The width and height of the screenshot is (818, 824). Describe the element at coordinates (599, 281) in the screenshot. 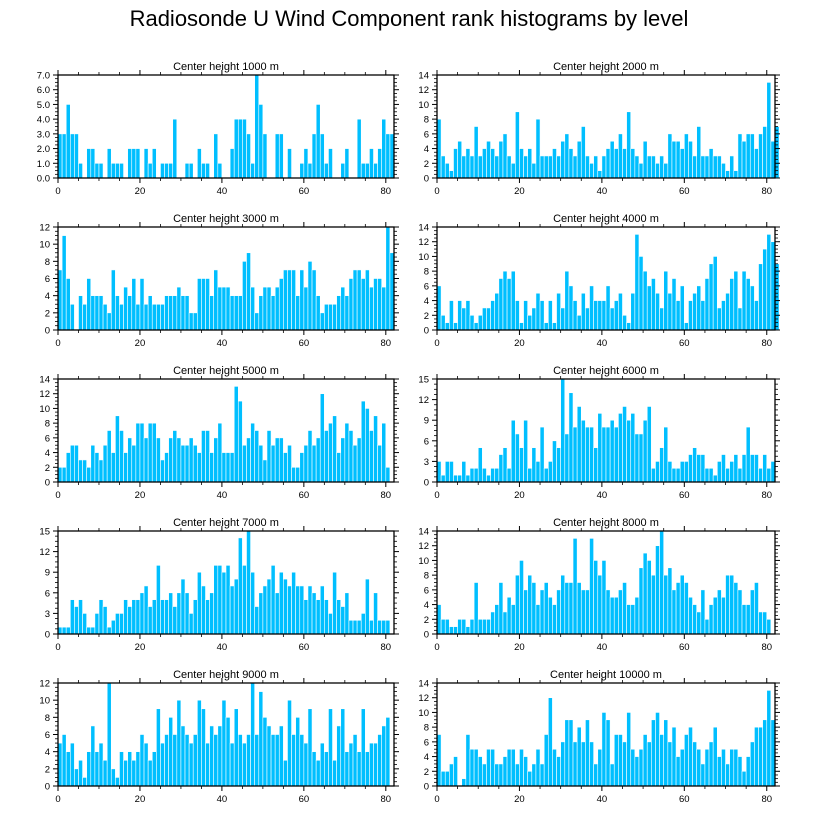

I see `histogram-panel: Center height 4000 m 0 2 4 6 8 10 12 14 0 20 40 60 80` at that location.